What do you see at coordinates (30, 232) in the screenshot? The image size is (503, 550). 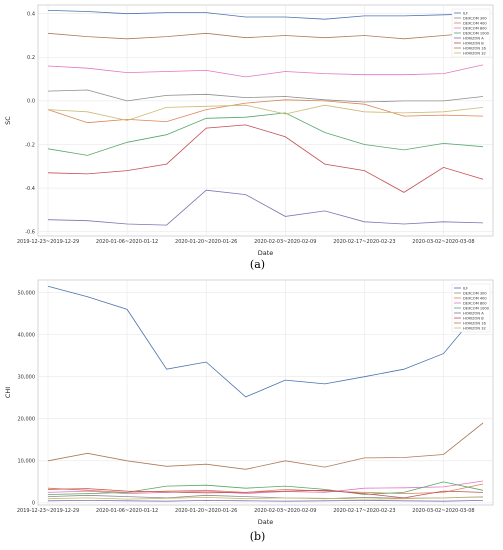 I see `y-tick-label: -0.6` at bounding box center [30, 232].